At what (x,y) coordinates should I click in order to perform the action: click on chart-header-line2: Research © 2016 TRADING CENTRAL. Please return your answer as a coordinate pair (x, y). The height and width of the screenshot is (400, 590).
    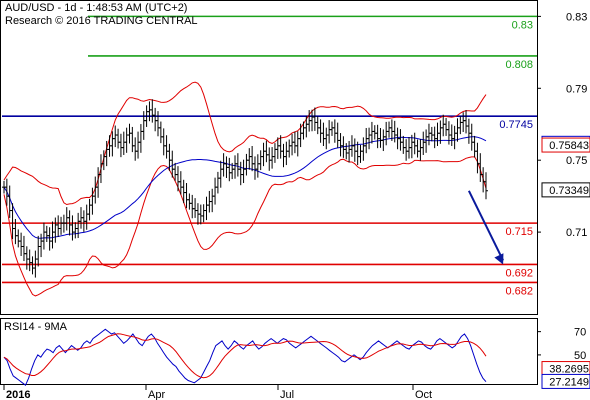
    Looking at the image, I should click on (101, 21).